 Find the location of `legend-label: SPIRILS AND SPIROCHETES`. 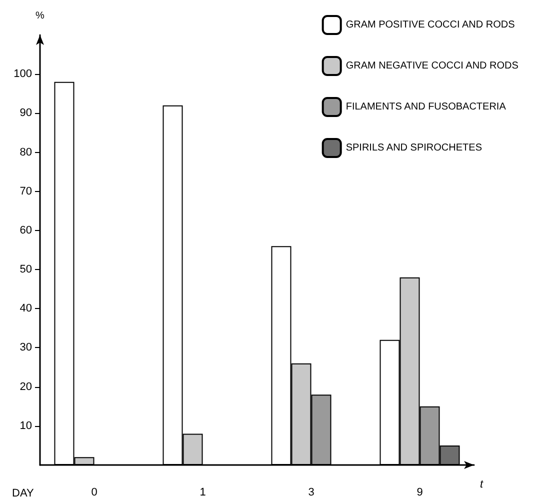

legend-label: SPIRILS AND SPIROCHETES is located at coordinates (414, 148).